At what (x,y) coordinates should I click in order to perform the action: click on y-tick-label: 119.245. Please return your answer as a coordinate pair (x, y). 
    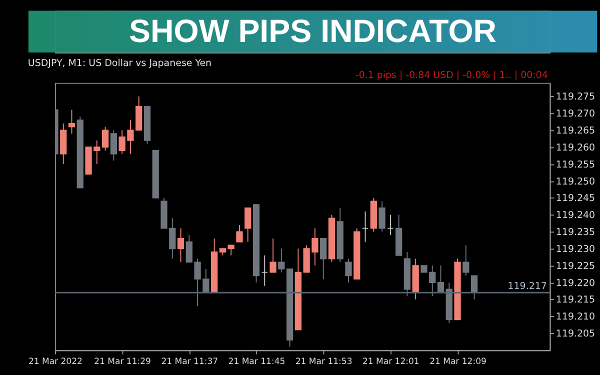
    Looking at the image, I should click on (576, 198).